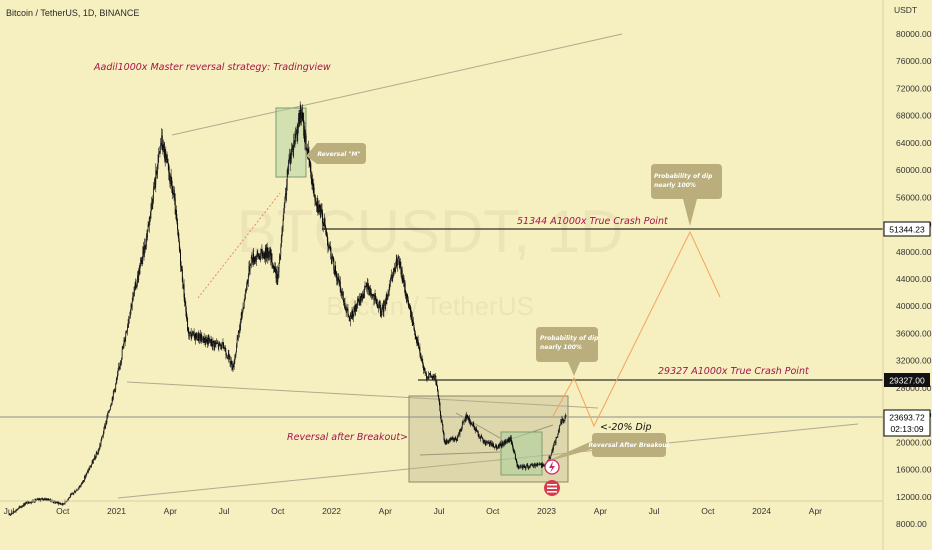  I want to click on reversal-m-note: Reversal "M", so click(336, 153).